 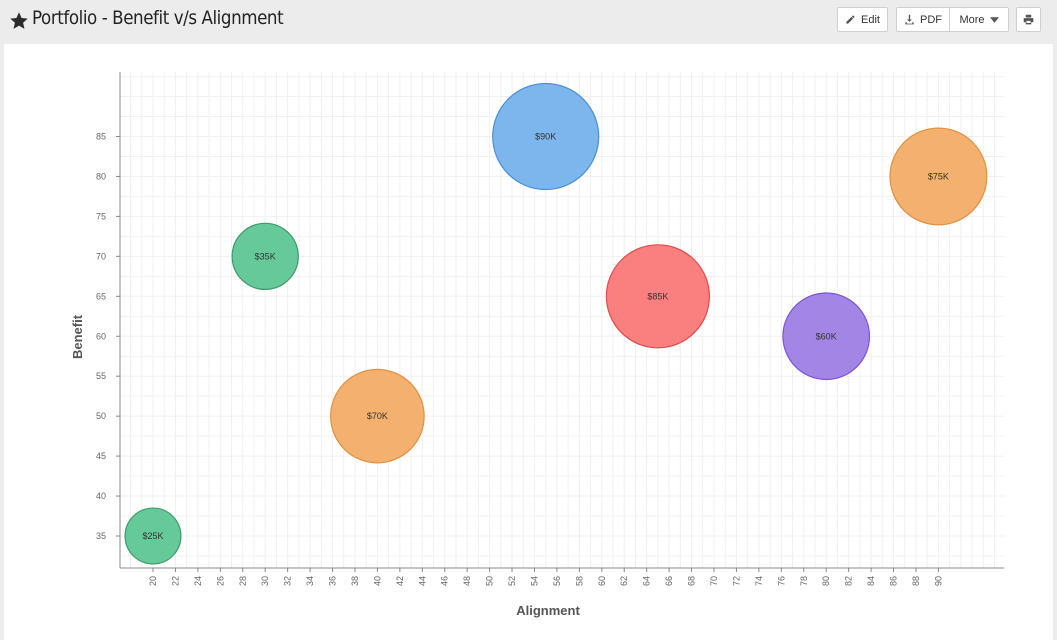 I want to click on y-tick-label: 55, so click(x=101, y=376).